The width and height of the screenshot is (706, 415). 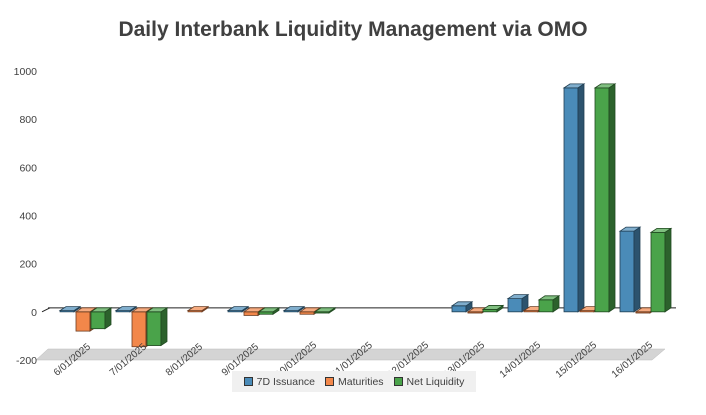 I want to click on y-tick-label: -200, so click(x=26, y=361).